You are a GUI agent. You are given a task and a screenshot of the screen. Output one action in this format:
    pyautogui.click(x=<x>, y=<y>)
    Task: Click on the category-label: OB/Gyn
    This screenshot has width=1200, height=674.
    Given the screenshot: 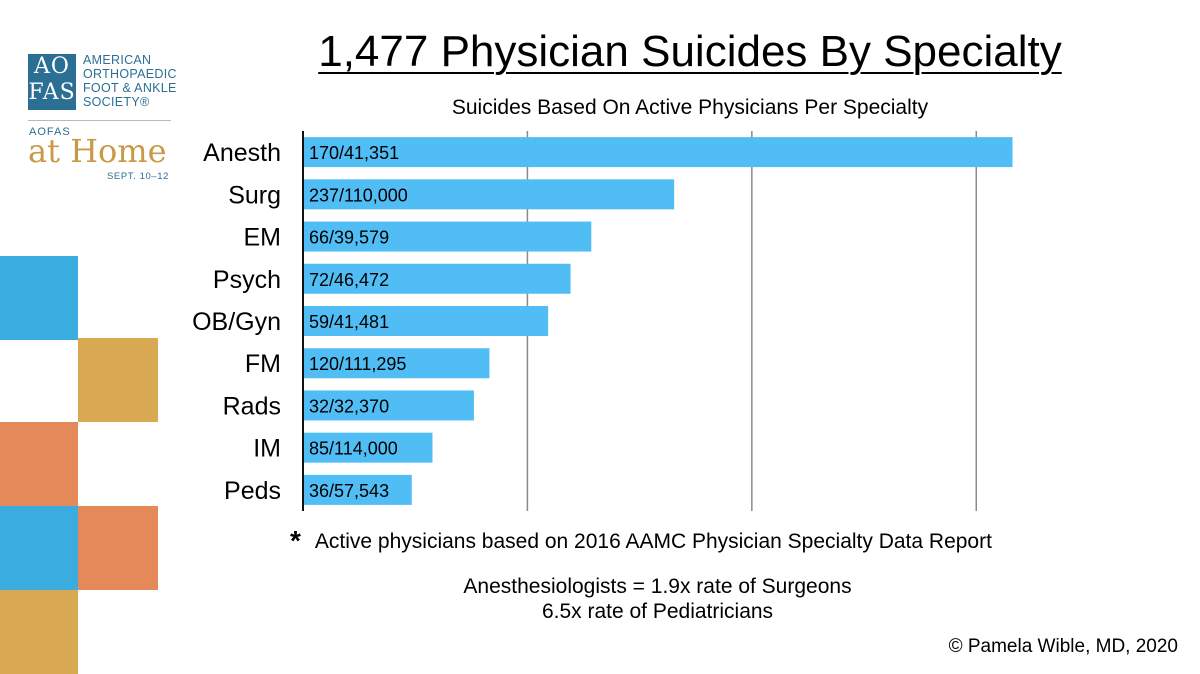 What is the action you would take?
    pyautogui.click(x=236, y=322)
    